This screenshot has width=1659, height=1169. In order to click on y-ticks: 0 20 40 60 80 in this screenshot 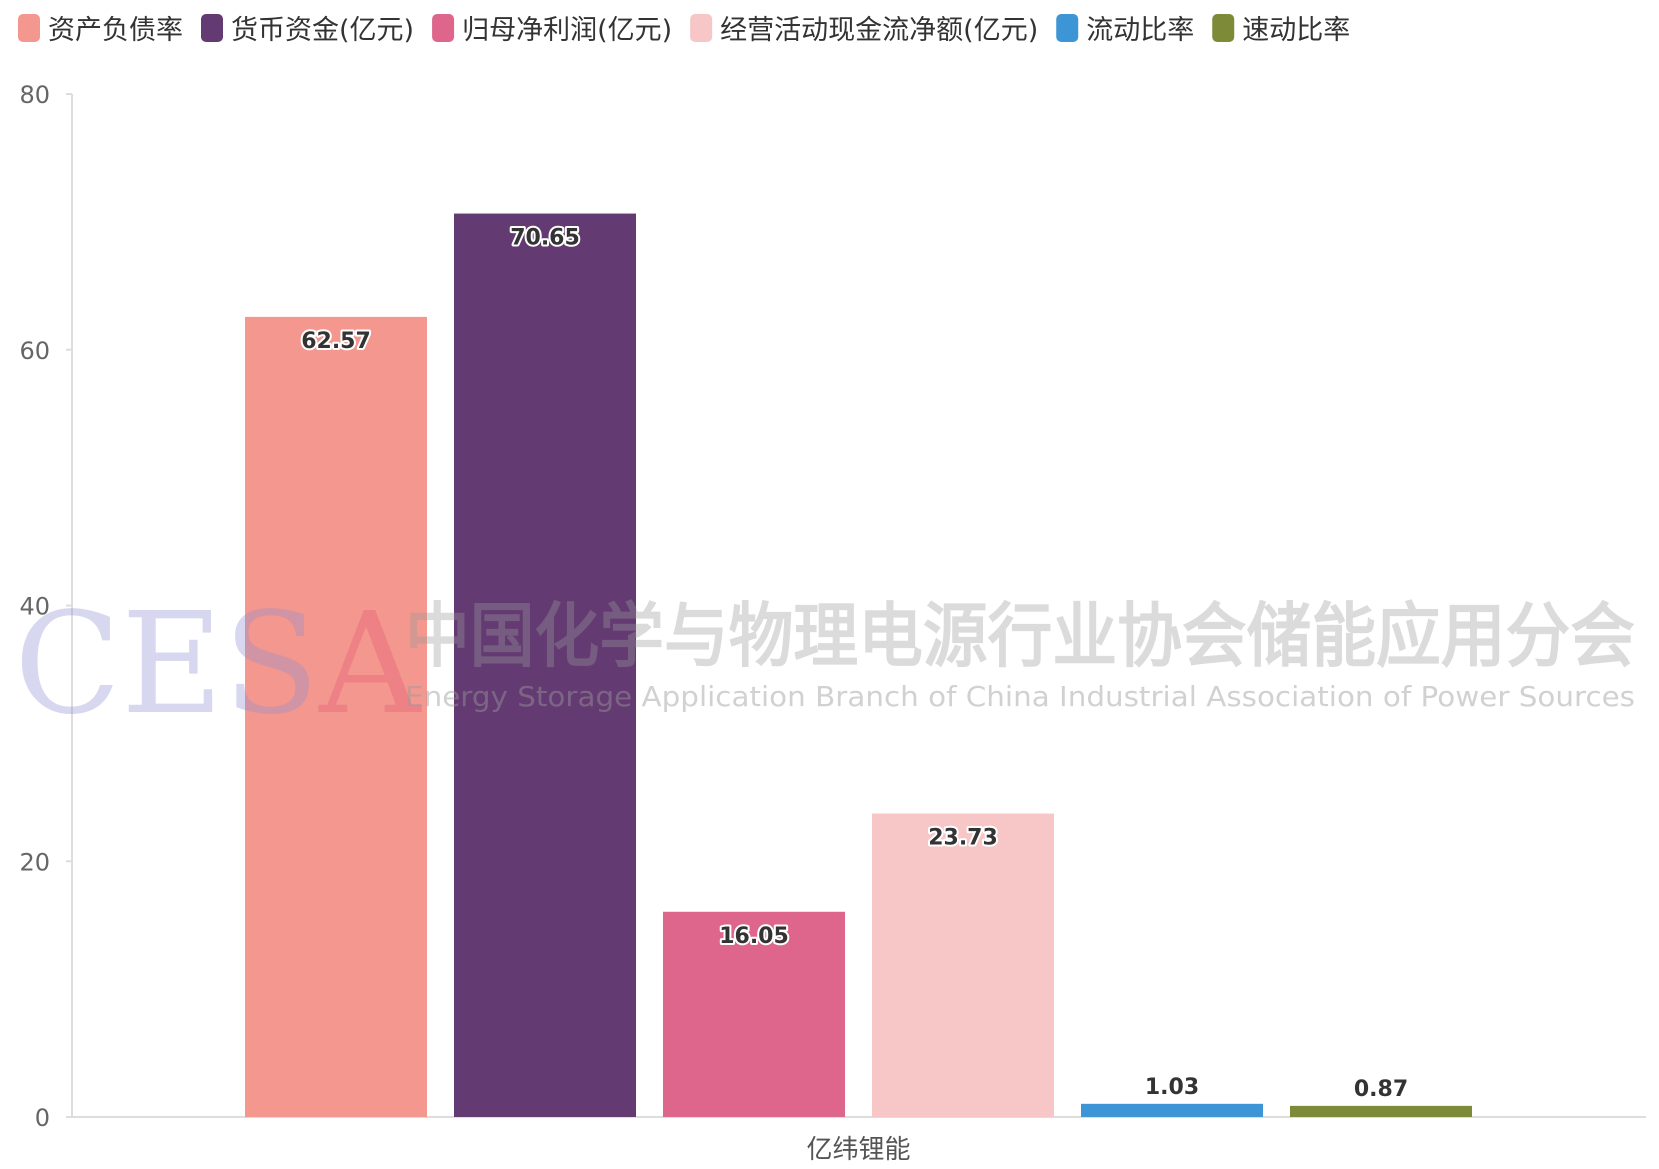, I will do `click(45, 606)`.